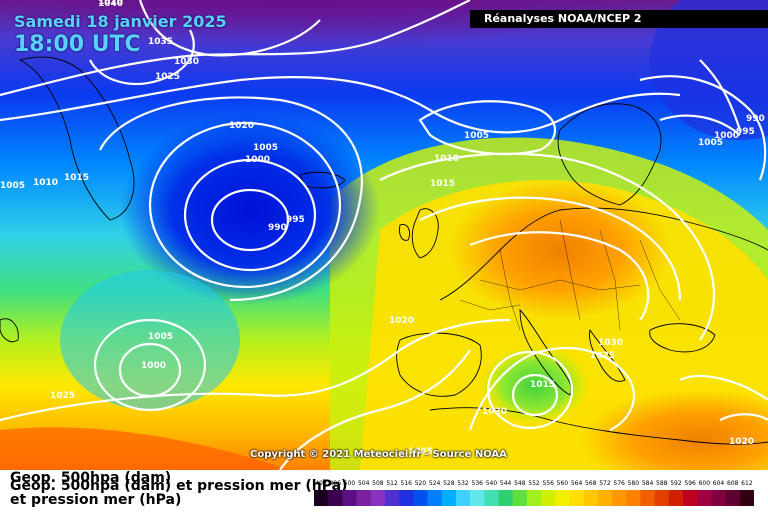  What do you see at coordinates (506, 483) in the screenshot?
I see `scale-tick-label: 544` at bounding box center [506, 483].